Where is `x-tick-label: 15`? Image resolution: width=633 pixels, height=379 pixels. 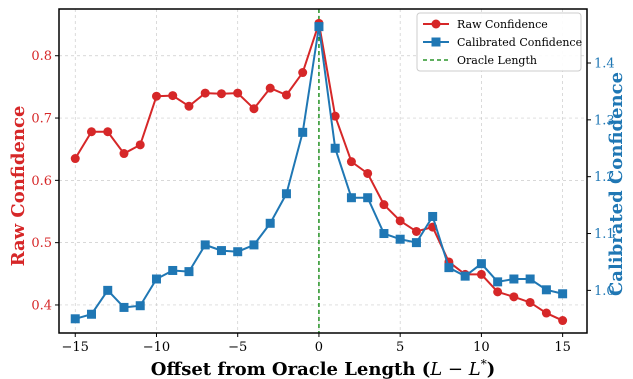
x-tick-label: 15 is located at coordinates (562, 347).